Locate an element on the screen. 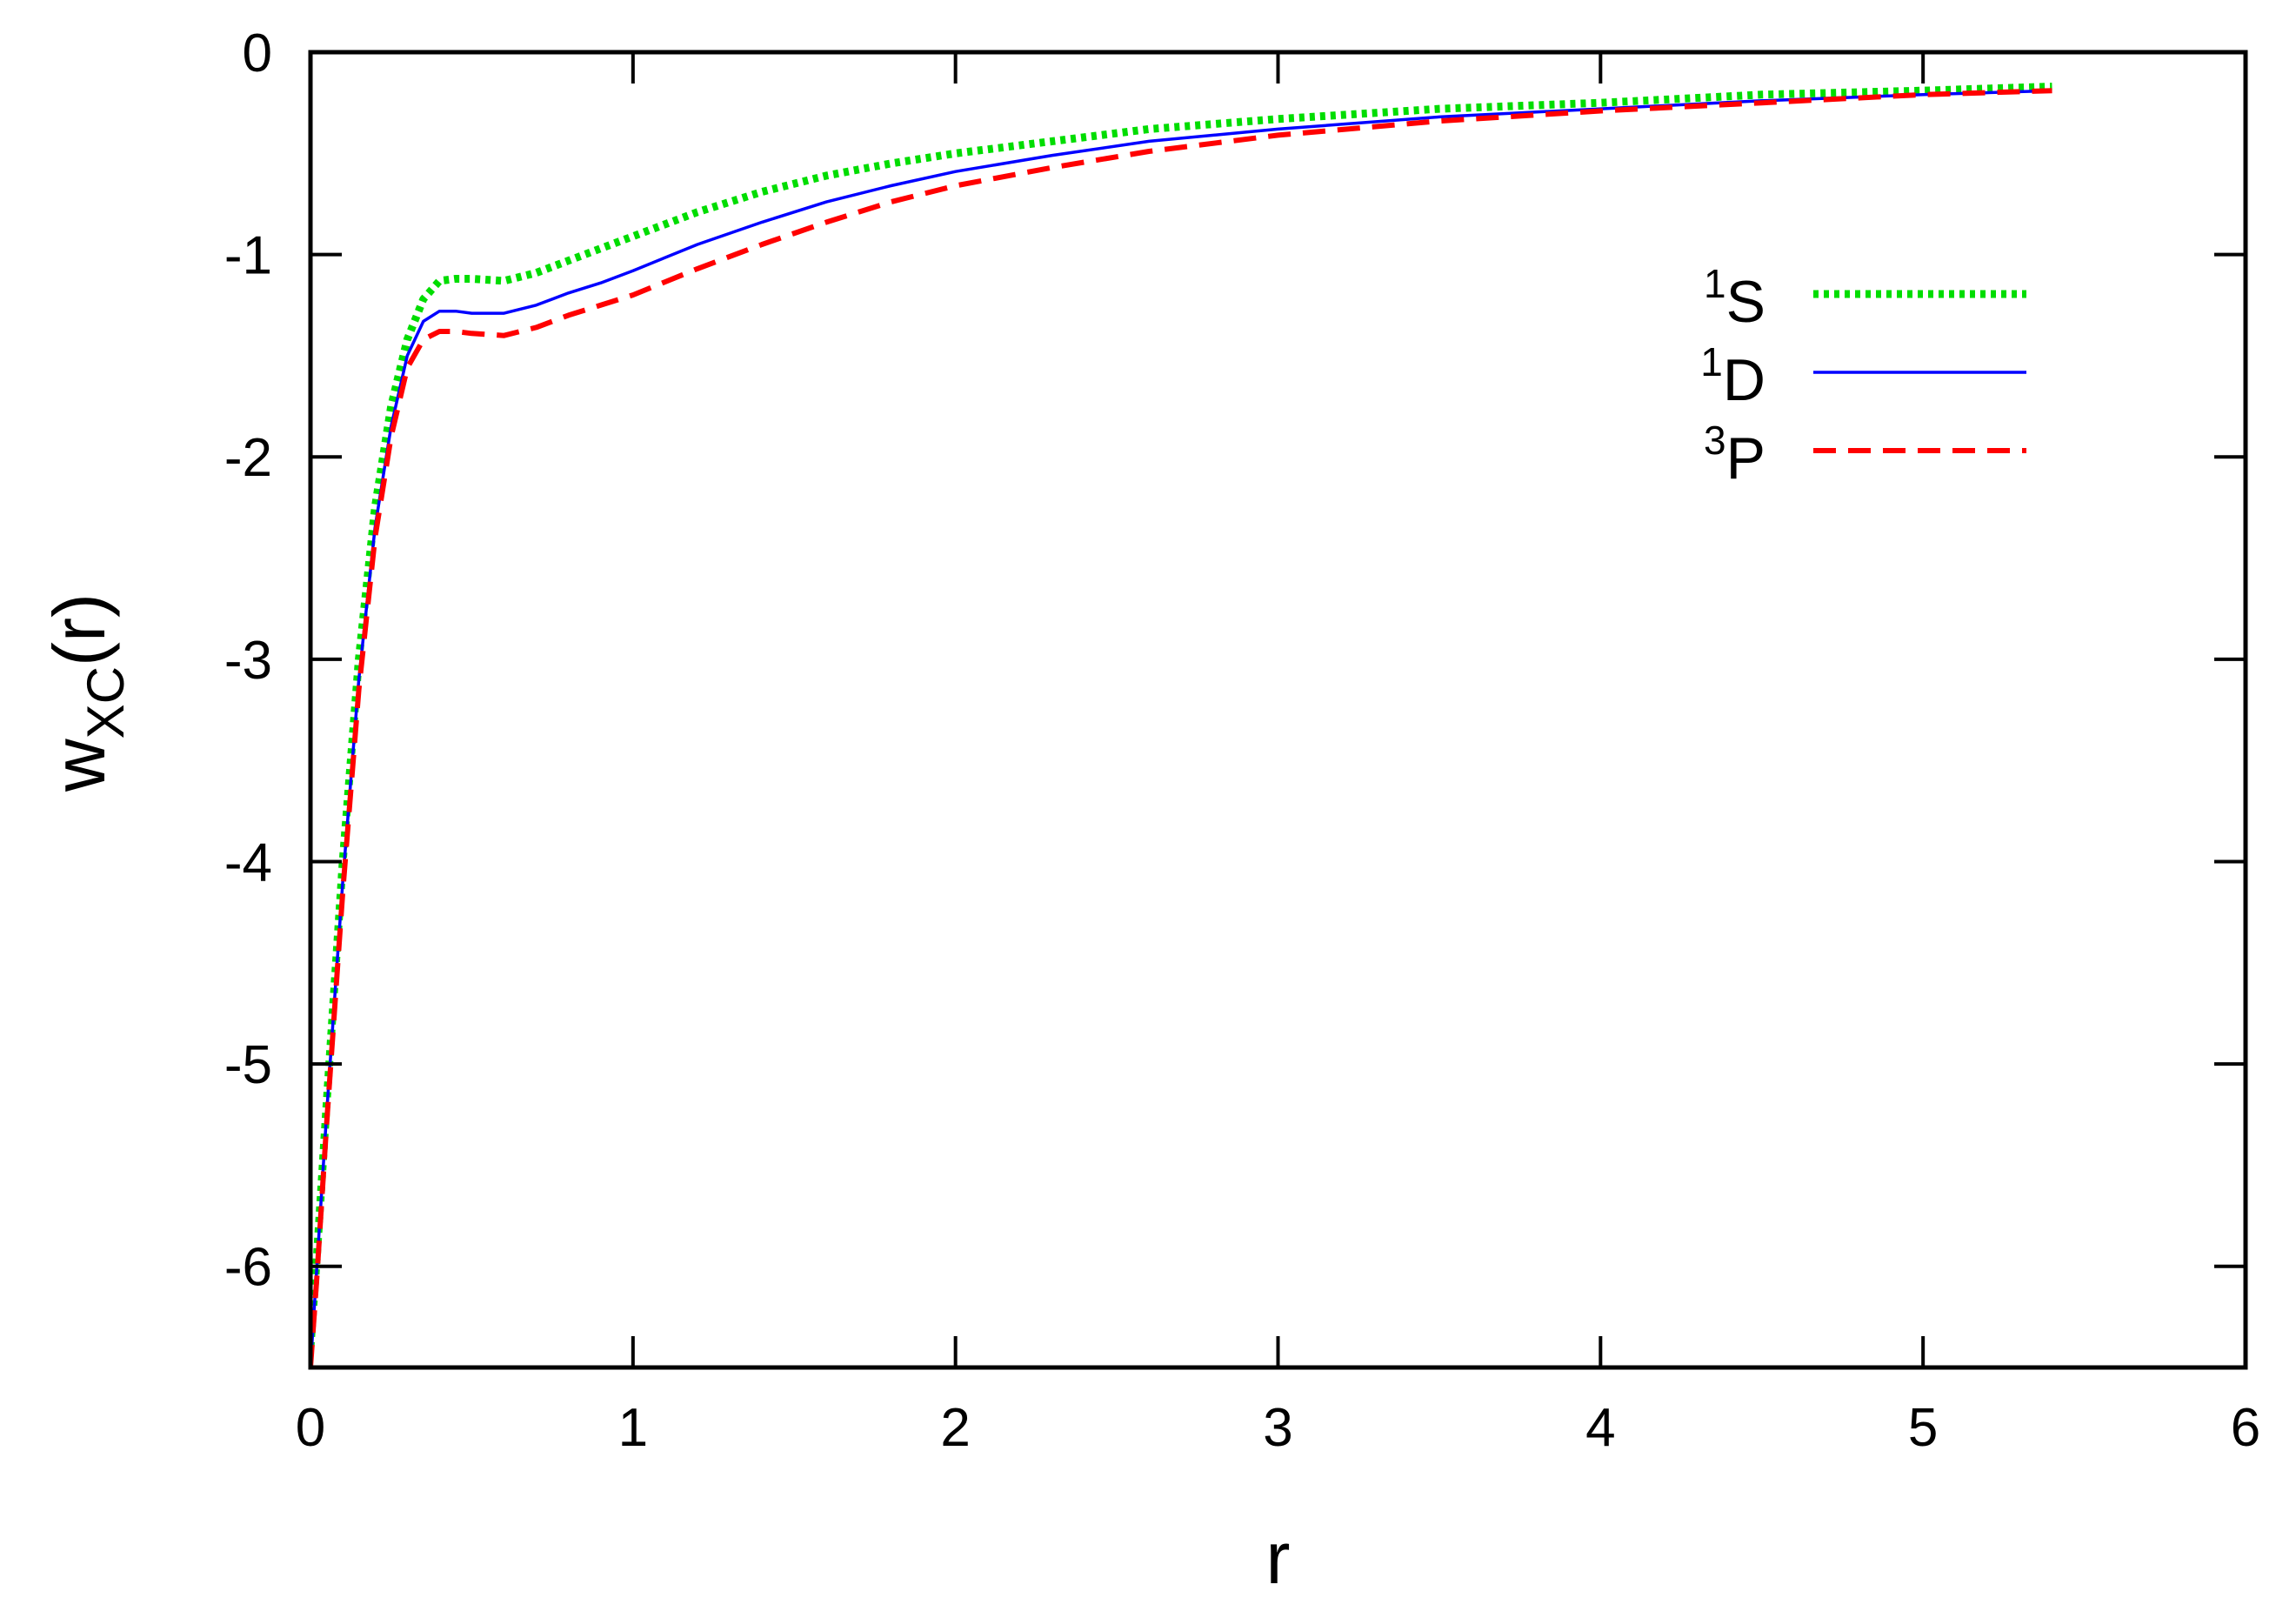 The height and width of the screenshot is (1618, 2296). y-tick-label: -4 is located at coordinates (248, 862).